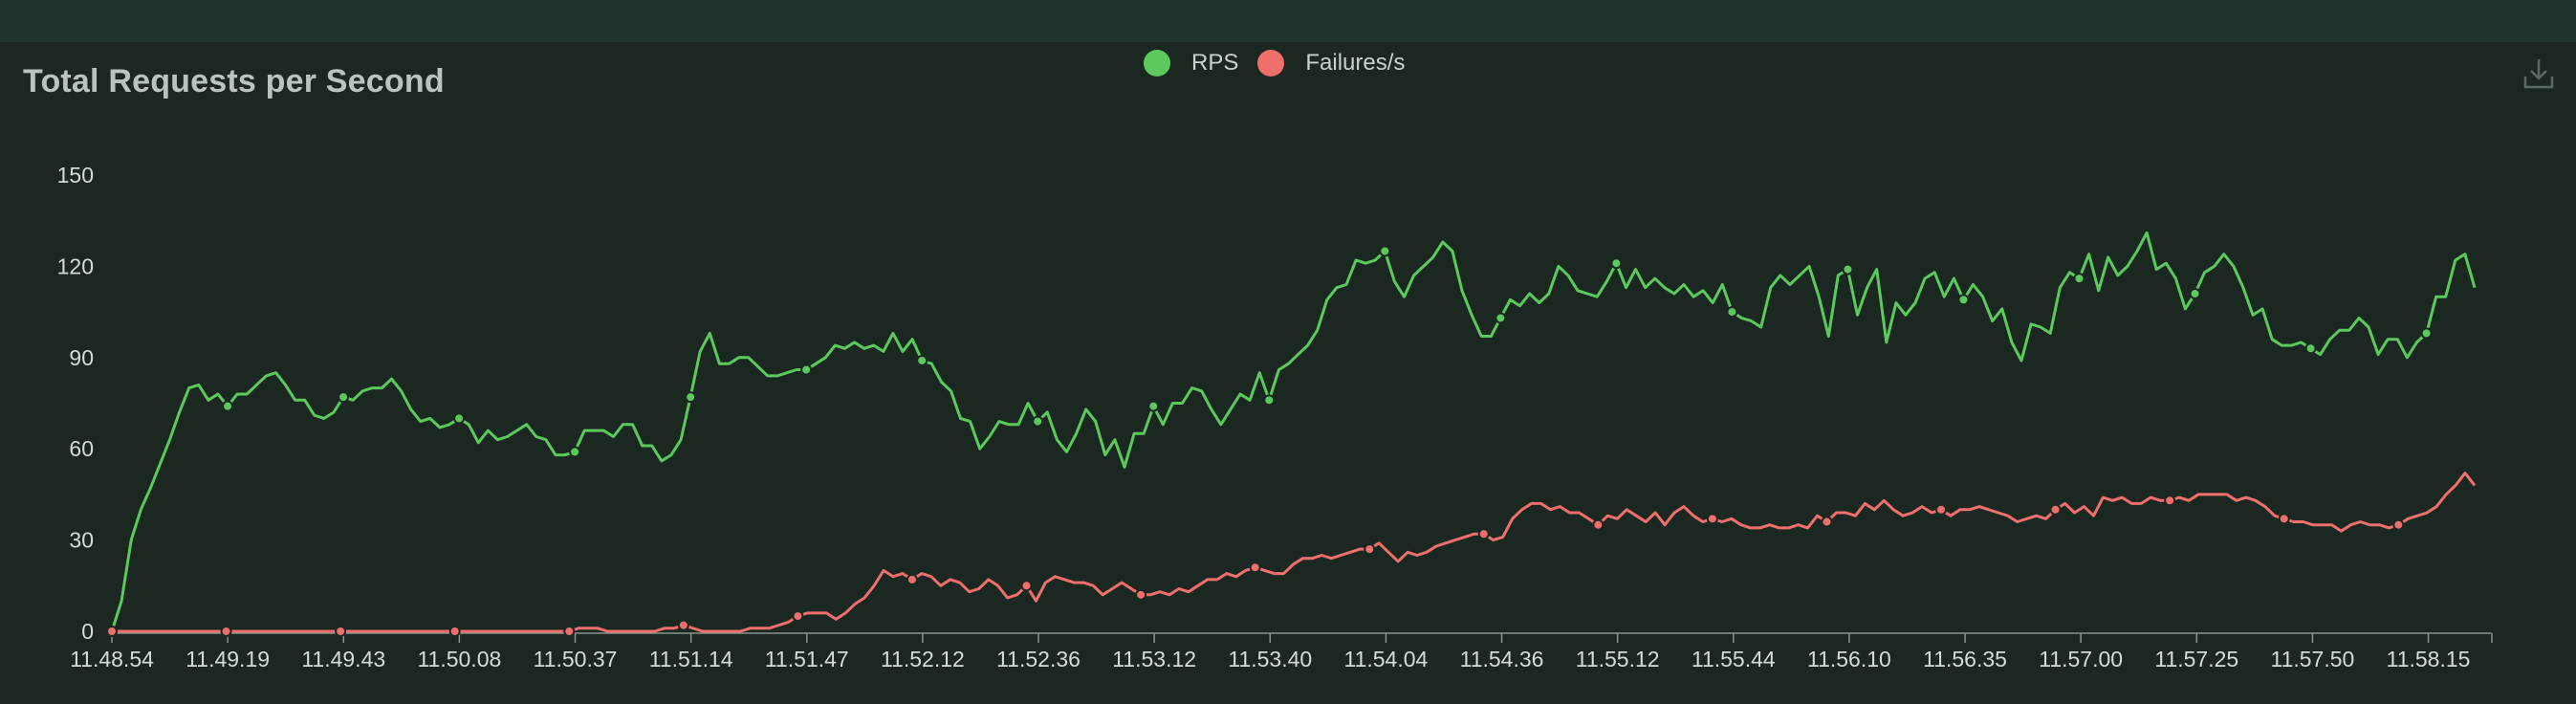 The image size is (2576, 704). I want to click on legend-label-rps: RPS, so click(1215, 63).